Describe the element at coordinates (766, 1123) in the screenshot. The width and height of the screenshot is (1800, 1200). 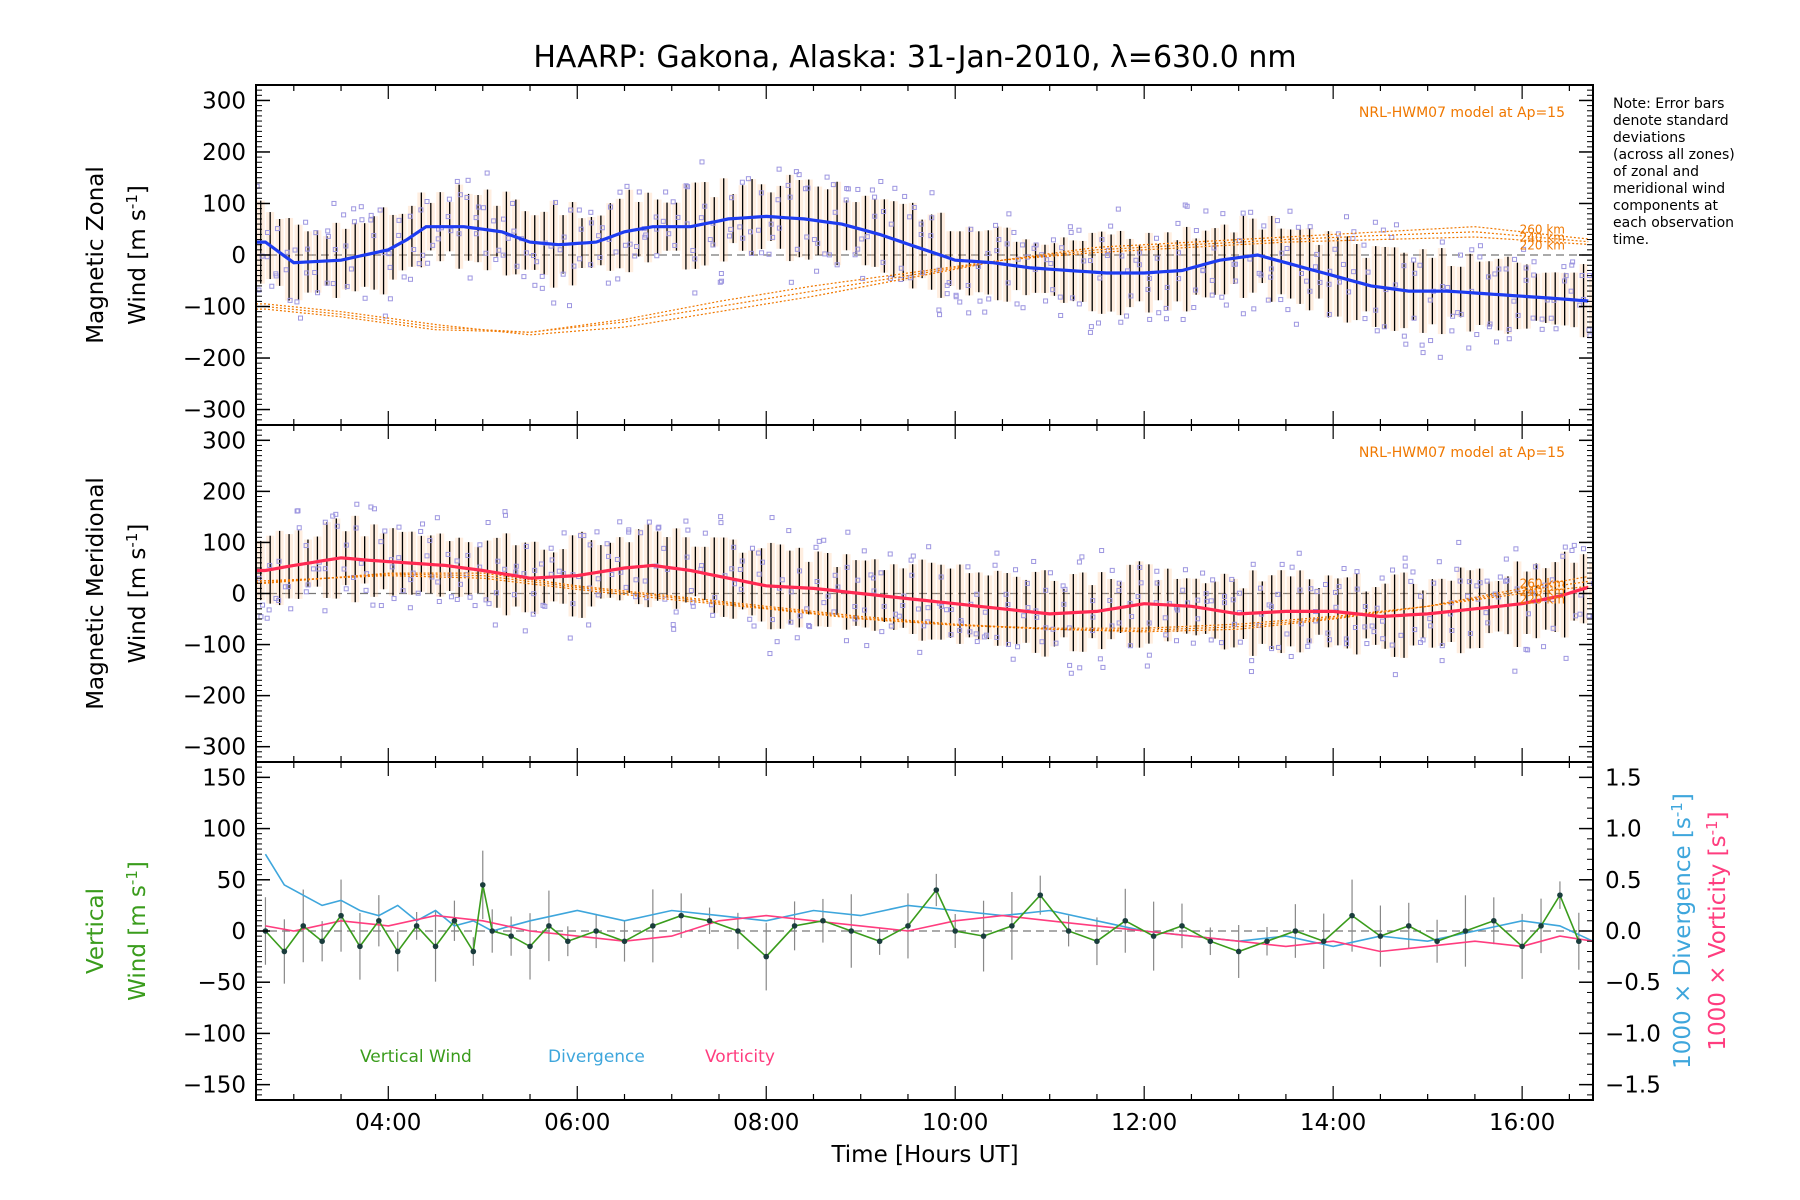
I see `x-tick-label: 08:00` at that location.